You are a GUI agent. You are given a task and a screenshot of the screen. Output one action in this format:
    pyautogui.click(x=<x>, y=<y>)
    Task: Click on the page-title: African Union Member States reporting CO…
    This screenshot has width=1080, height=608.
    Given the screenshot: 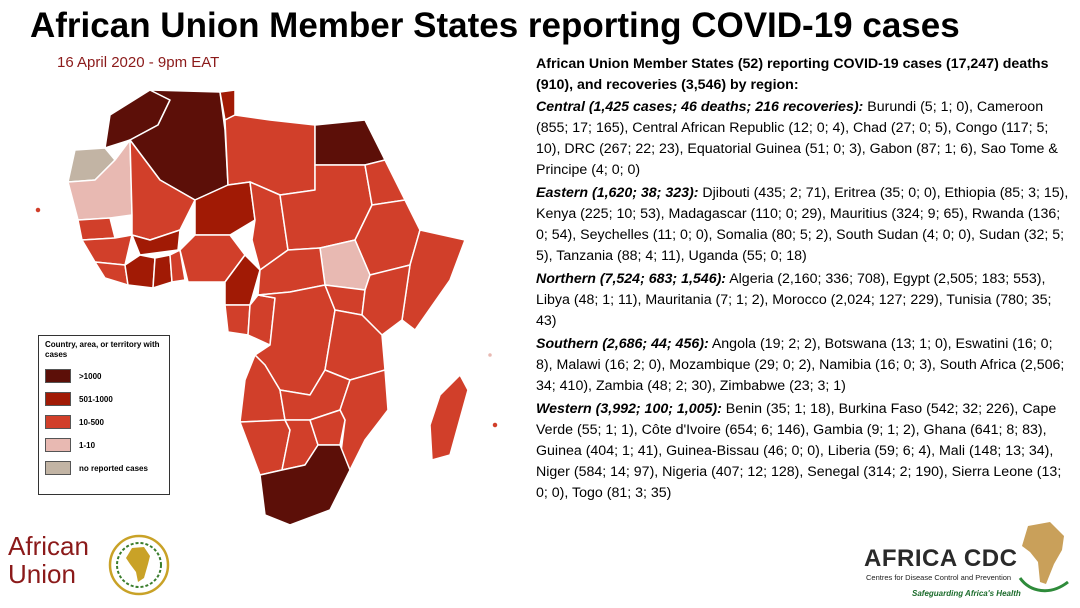 What is the action you would take?
    pyautogui.click(x=495, y=25)
    